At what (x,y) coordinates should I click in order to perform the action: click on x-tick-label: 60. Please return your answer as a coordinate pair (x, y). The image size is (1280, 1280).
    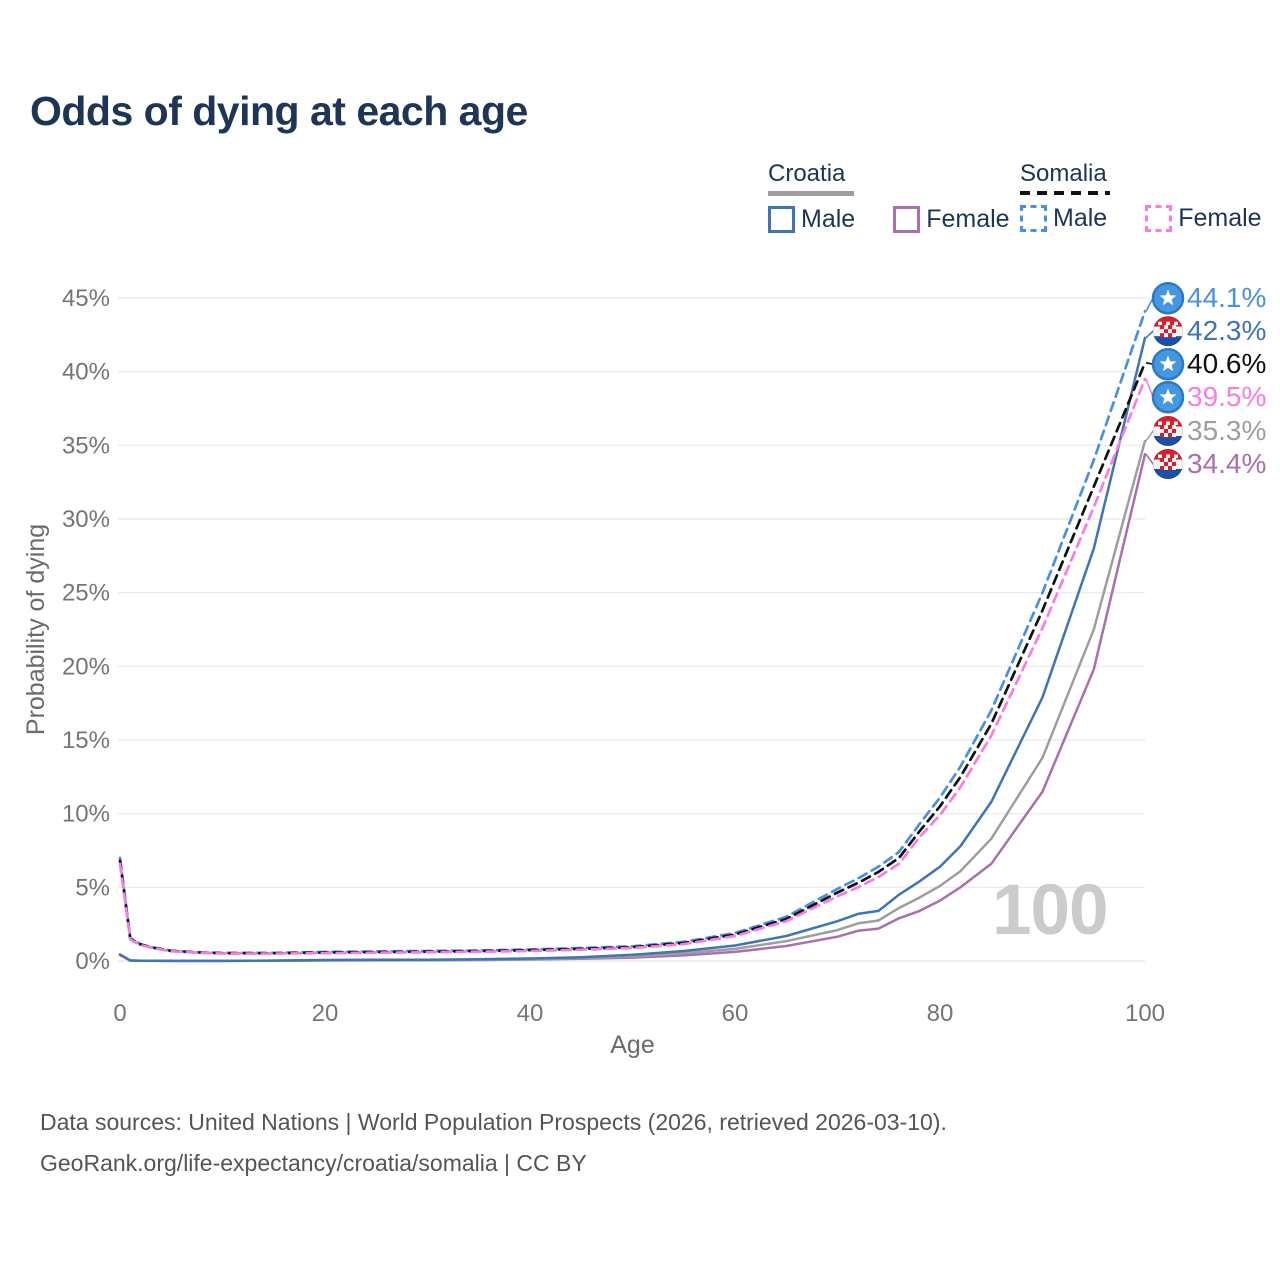
    Looking at the image, I should click on (735, 1013).